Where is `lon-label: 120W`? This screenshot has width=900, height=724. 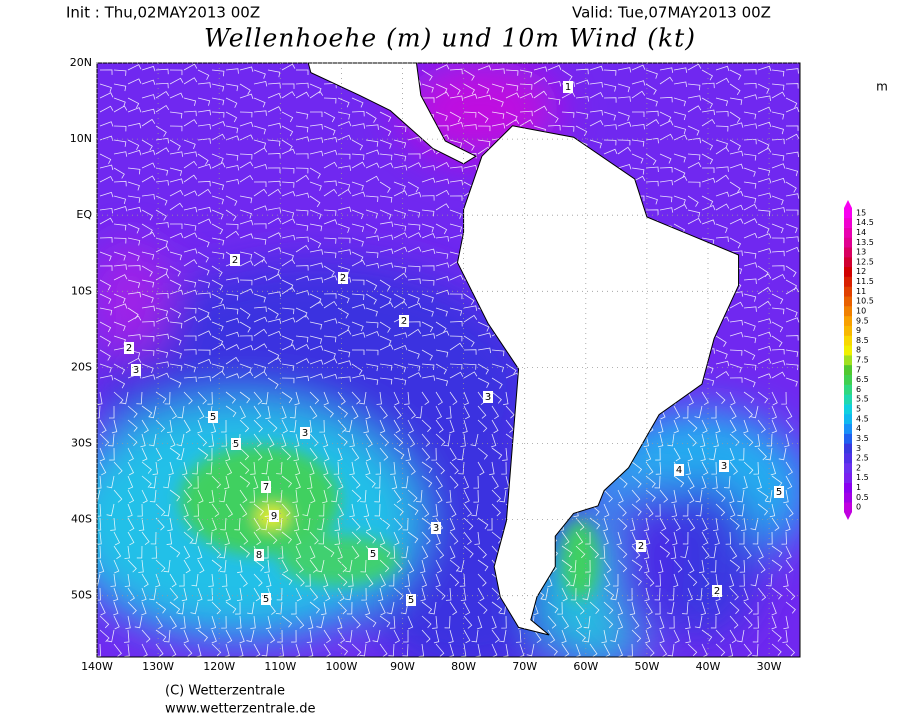
lon-label: 120W is located at coordinates (219, 666).